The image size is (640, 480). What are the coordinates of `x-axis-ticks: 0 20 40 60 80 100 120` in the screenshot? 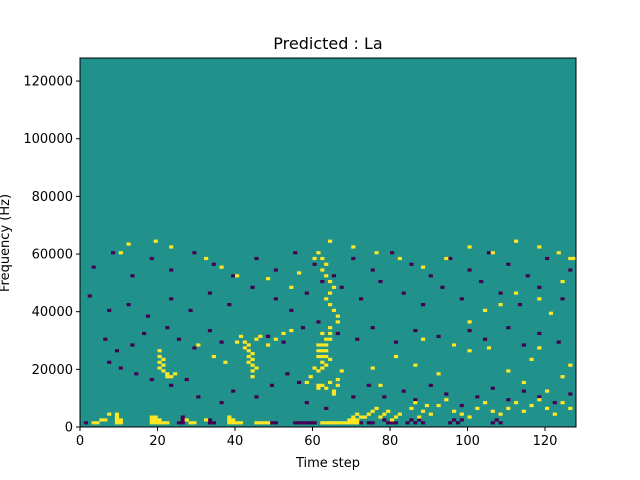 It's located at (316, 438).